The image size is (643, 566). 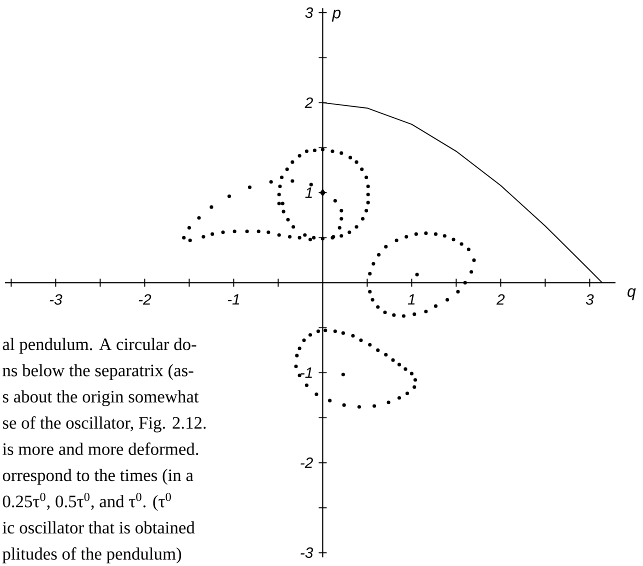 What do you see at coordinates (306, 373) in the screenshot?
I see `y-tick-label: -1` at bounding box center [306, 373].